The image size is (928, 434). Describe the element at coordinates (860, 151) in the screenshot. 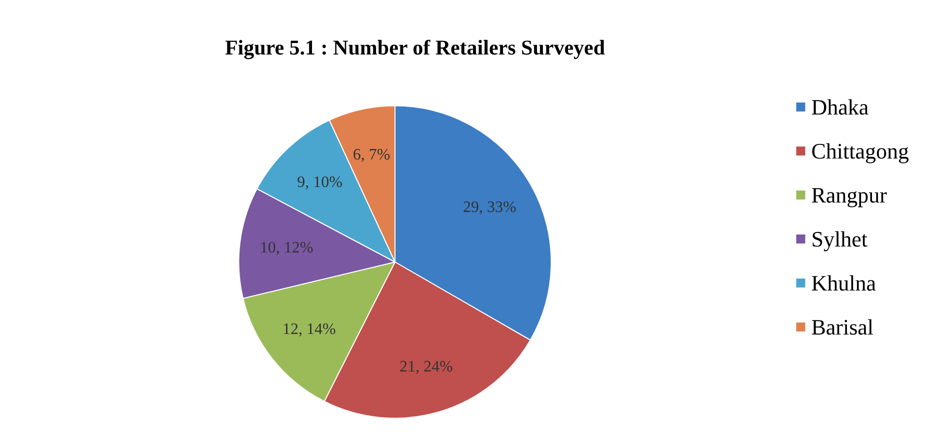

I see `legend-label: Chittagong` at that location.